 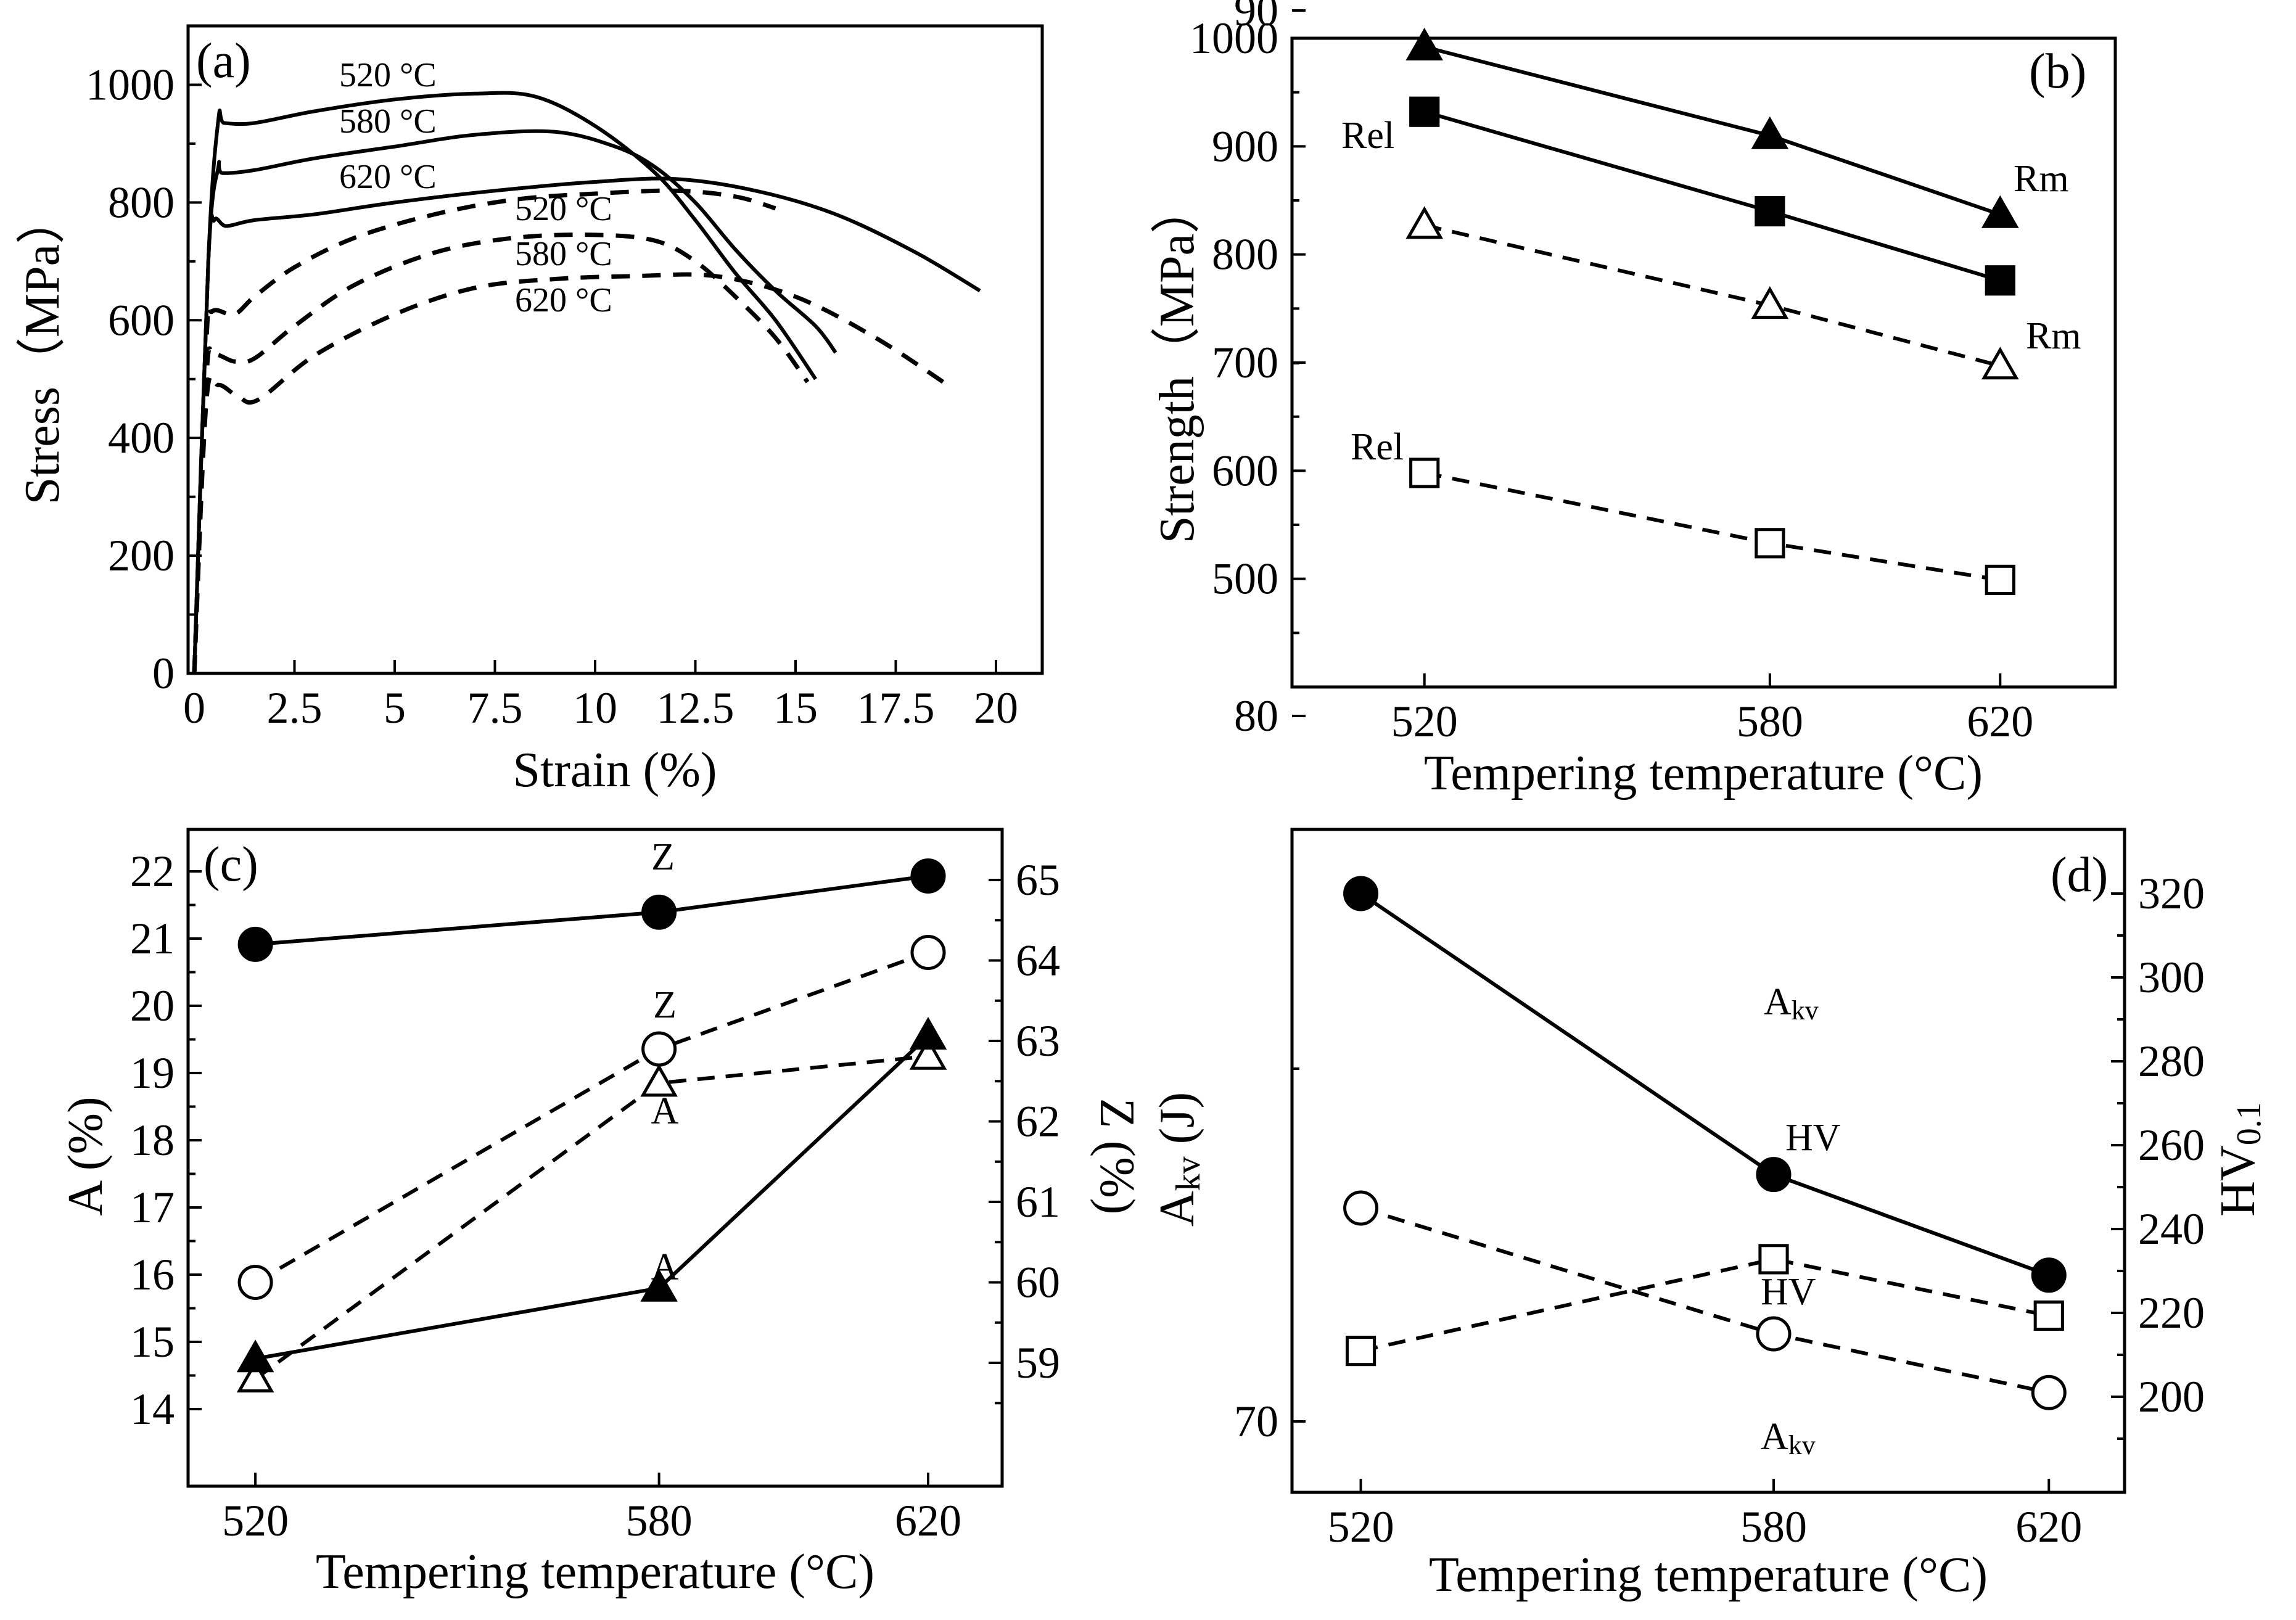 What do you see at coordinates (1038, 880) in the screenshot?
I see `c-y2tick-6-label: 65` at bounding box center [1038, 880].